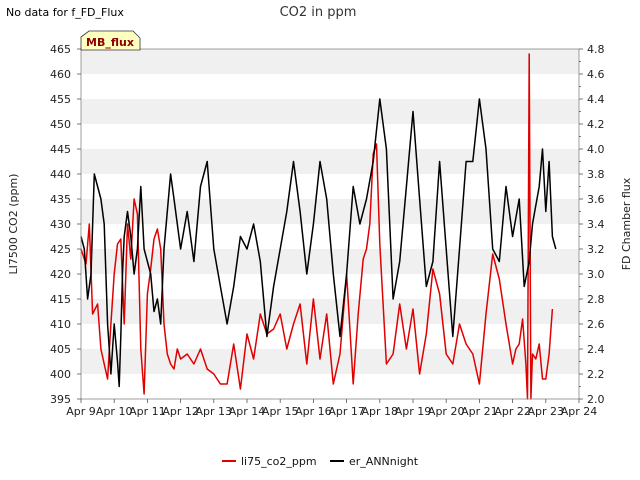 The width and height of the screenshot is (640, 480). Describe the element at coordinates (247, 411) in the screenshot. I see `x-tick-label: Apr 14` at that location.